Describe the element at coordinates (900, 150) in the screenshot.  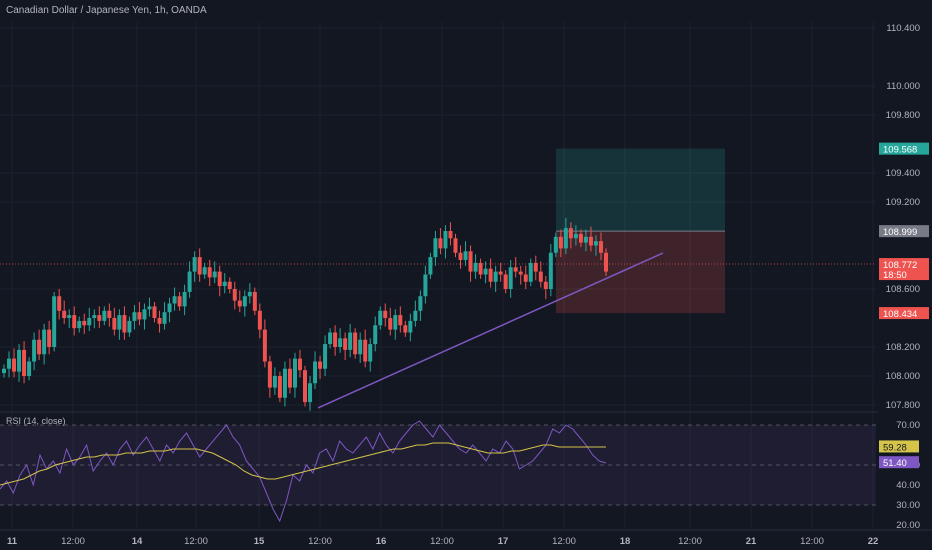
I see `price-label-target-text: 109.568` at that location.